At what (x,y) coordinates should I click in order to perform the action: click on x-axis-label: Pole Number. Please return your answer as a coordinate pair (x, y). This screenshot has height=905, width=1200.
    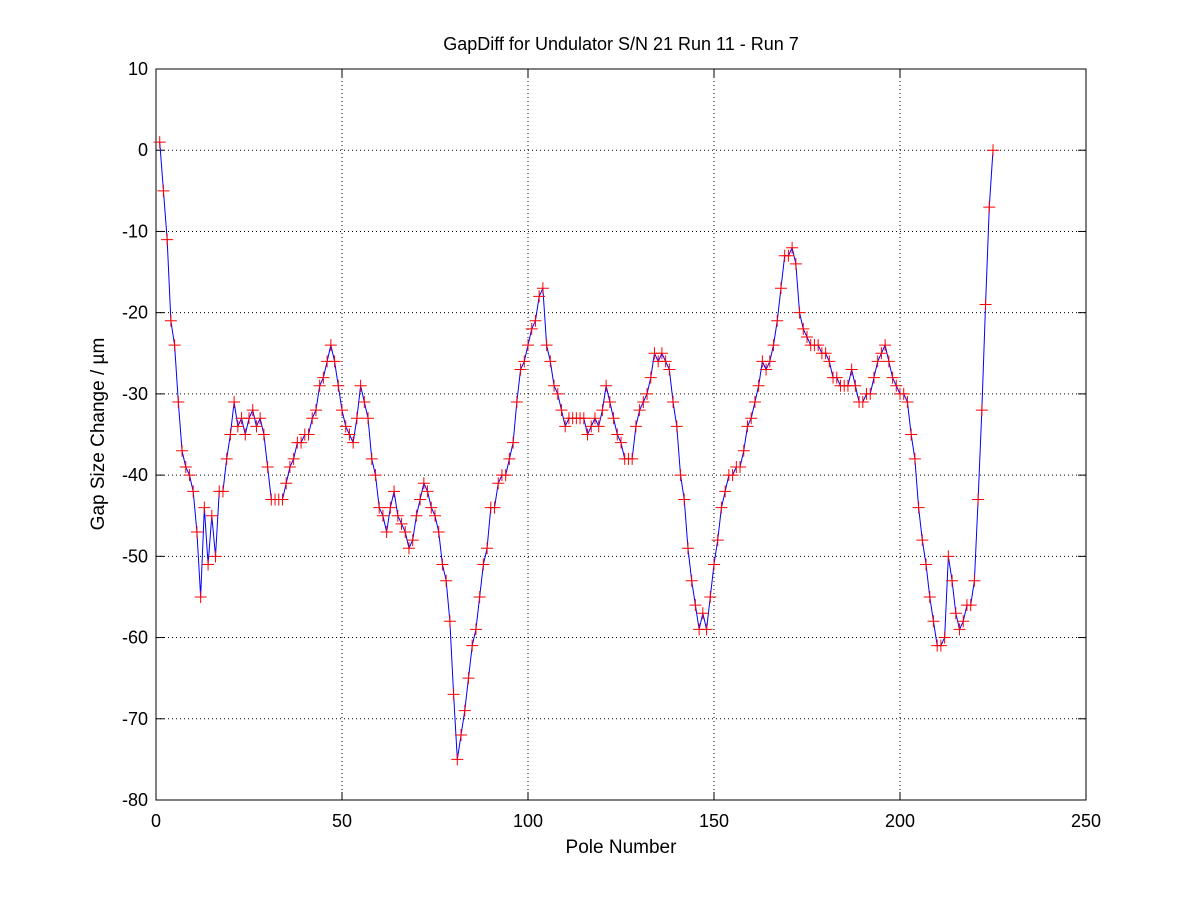
    Looking at the image, I should click on (622, 847).